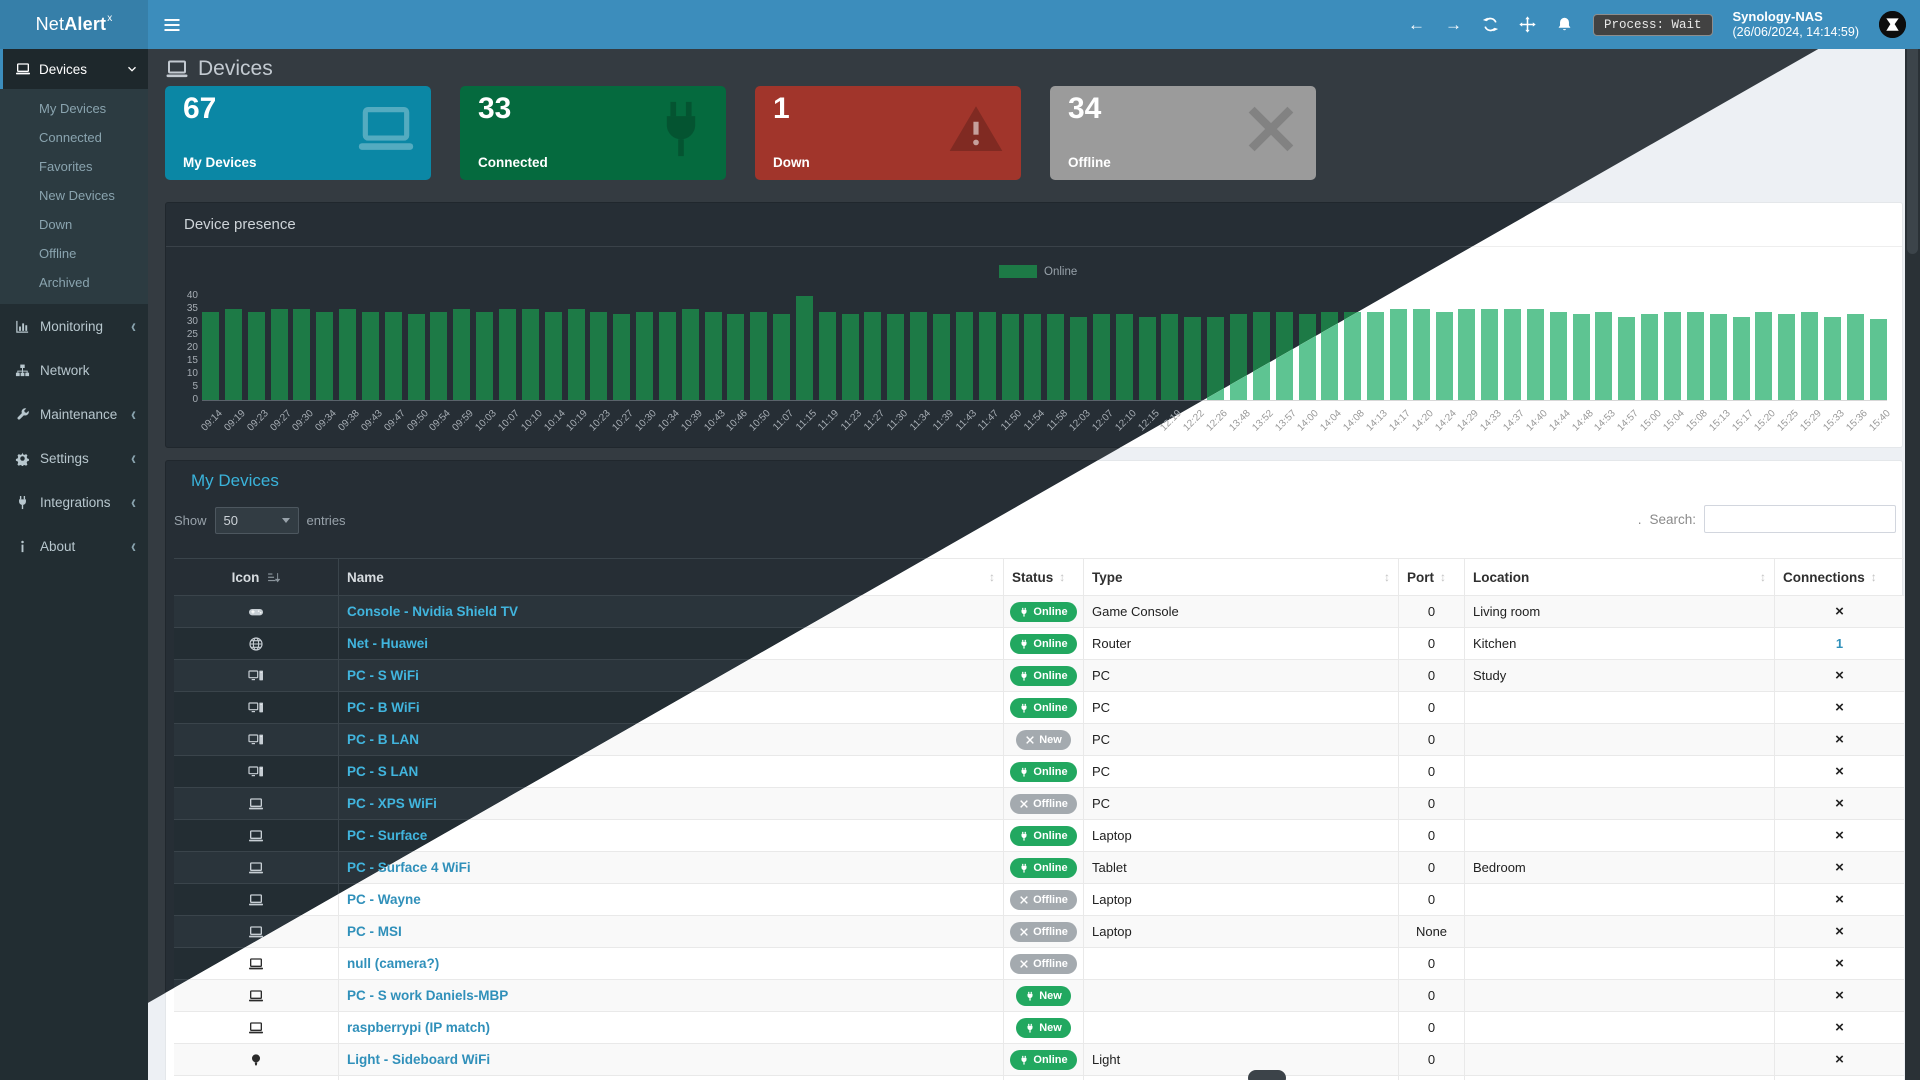  Describe the element at coordinates (1620, 995) in the screenshot. I see `device-location-cell` at that location.